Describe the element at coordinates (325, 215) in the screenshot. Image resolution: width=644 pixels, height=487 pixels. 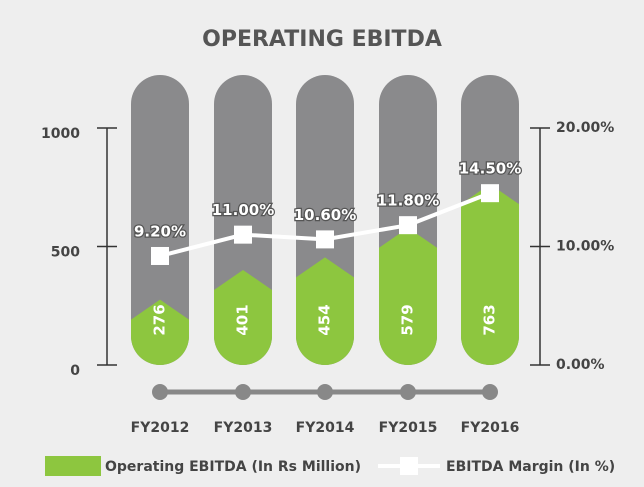
I see `line-value-label: 10.60%` at that location.